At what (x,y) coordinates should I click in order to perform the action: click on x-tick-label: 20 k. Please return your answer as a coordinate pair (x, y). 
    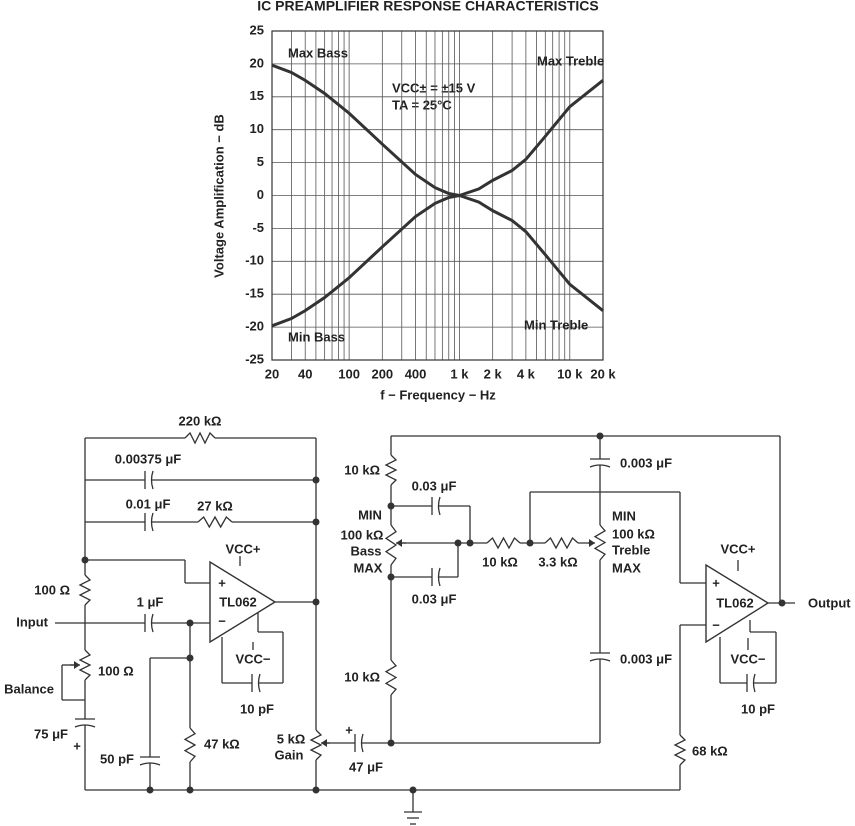
    Looking at the image, I should click on (603, 373).